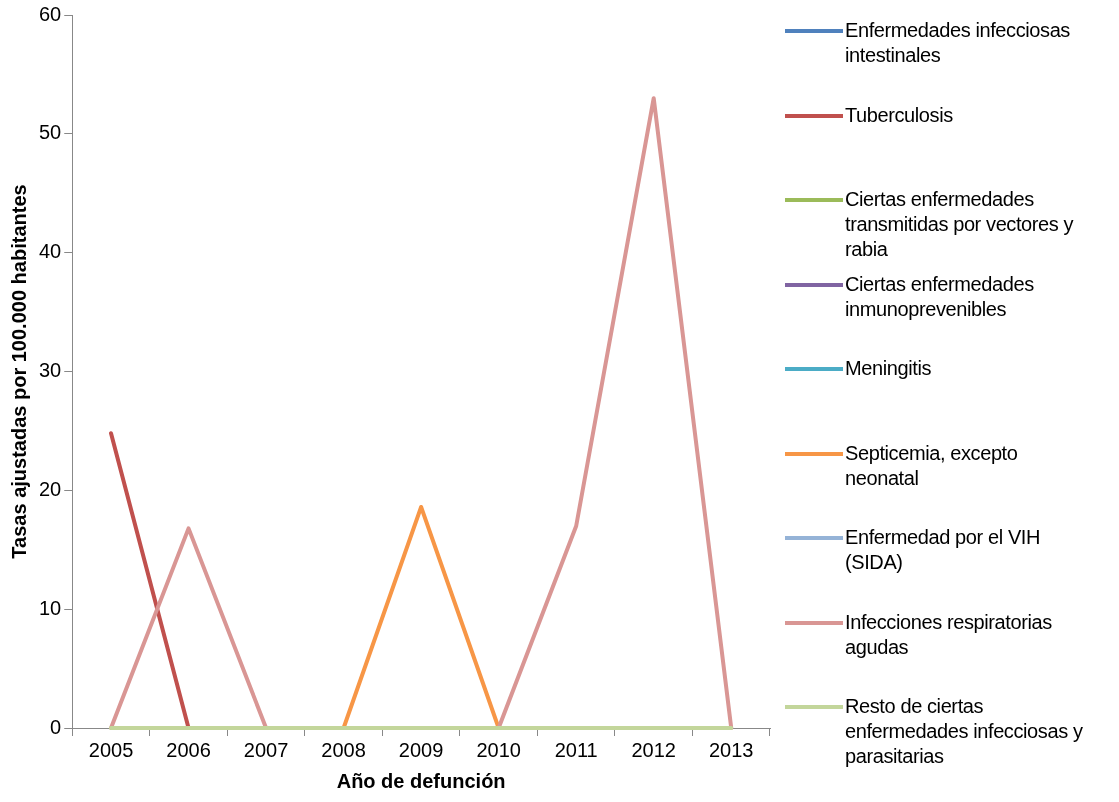  I want to click on legend-label: Tuberculosis, so click(899, 115).